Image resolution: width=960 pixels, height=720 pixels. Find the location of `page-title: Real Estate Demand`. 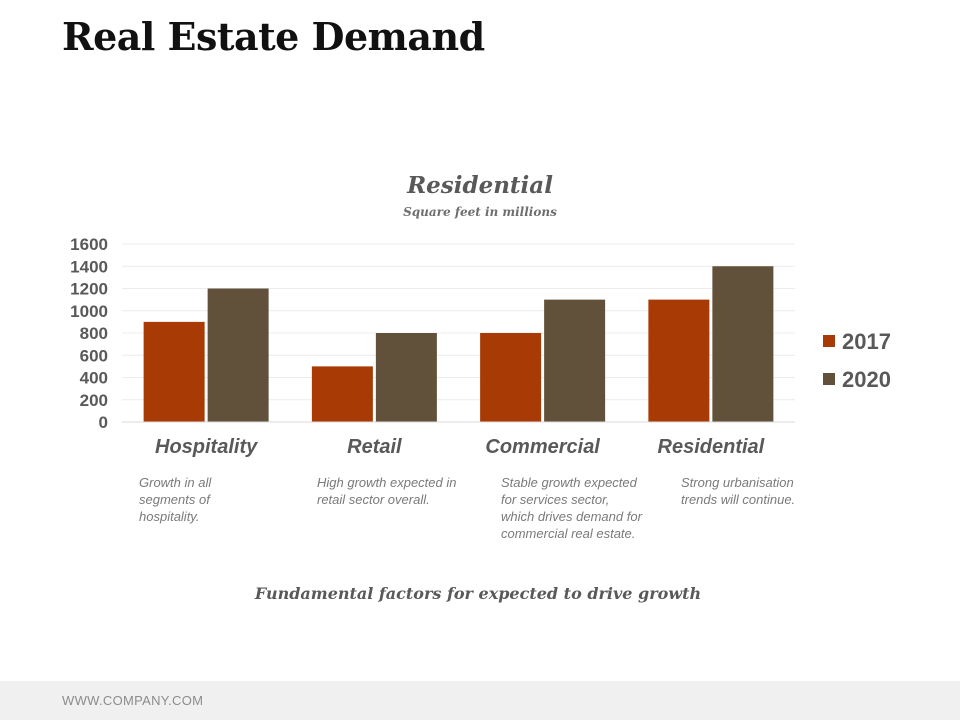

page-title: Real Estate Demand is located at coordinates (273, 36).